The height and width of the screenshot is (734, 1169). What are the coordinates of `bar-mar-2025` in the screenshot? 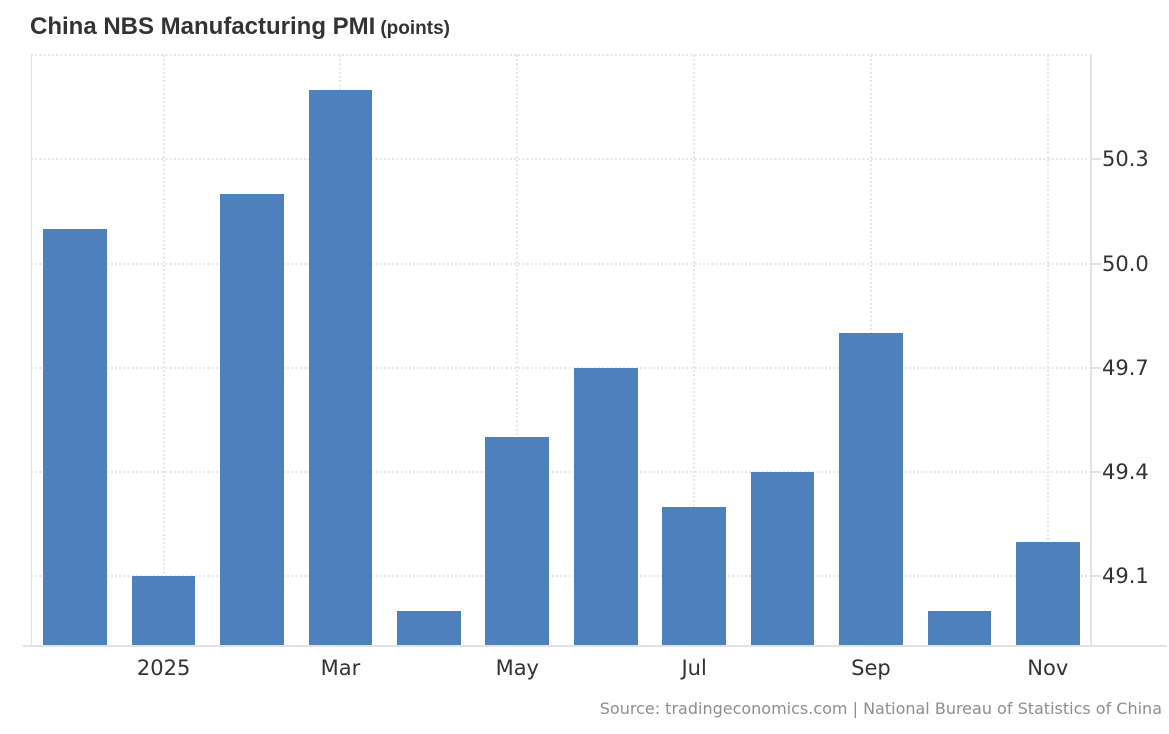 It's located at (340, 367).